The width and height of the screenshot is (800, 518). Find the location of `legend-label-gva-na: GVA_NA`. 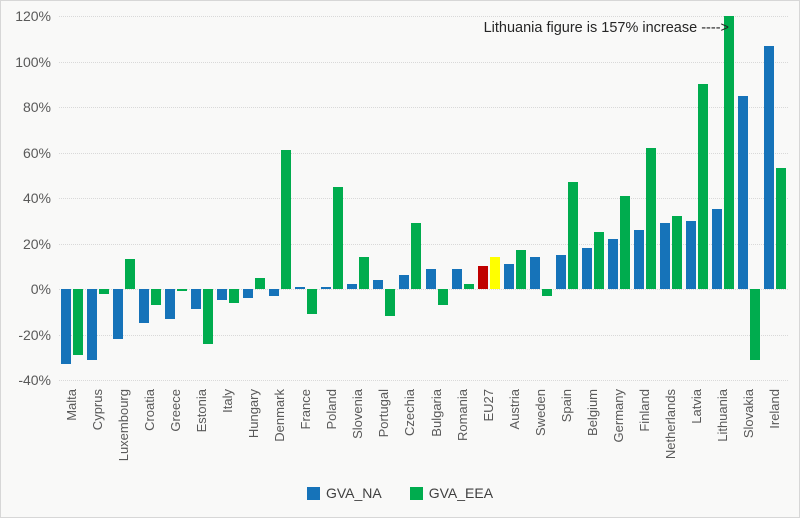

legend-label-gva-na: GVA_NA is located at coordinates (353, 493).